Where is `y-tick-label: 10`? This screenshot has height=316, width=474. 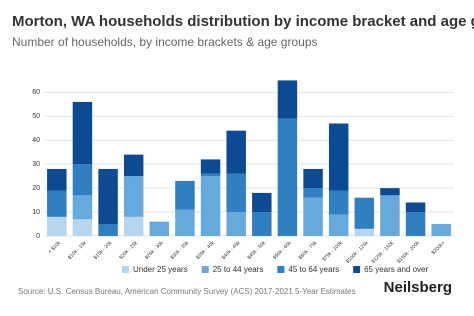
y-tick-label: 10 is located at coordinates (36, 212).